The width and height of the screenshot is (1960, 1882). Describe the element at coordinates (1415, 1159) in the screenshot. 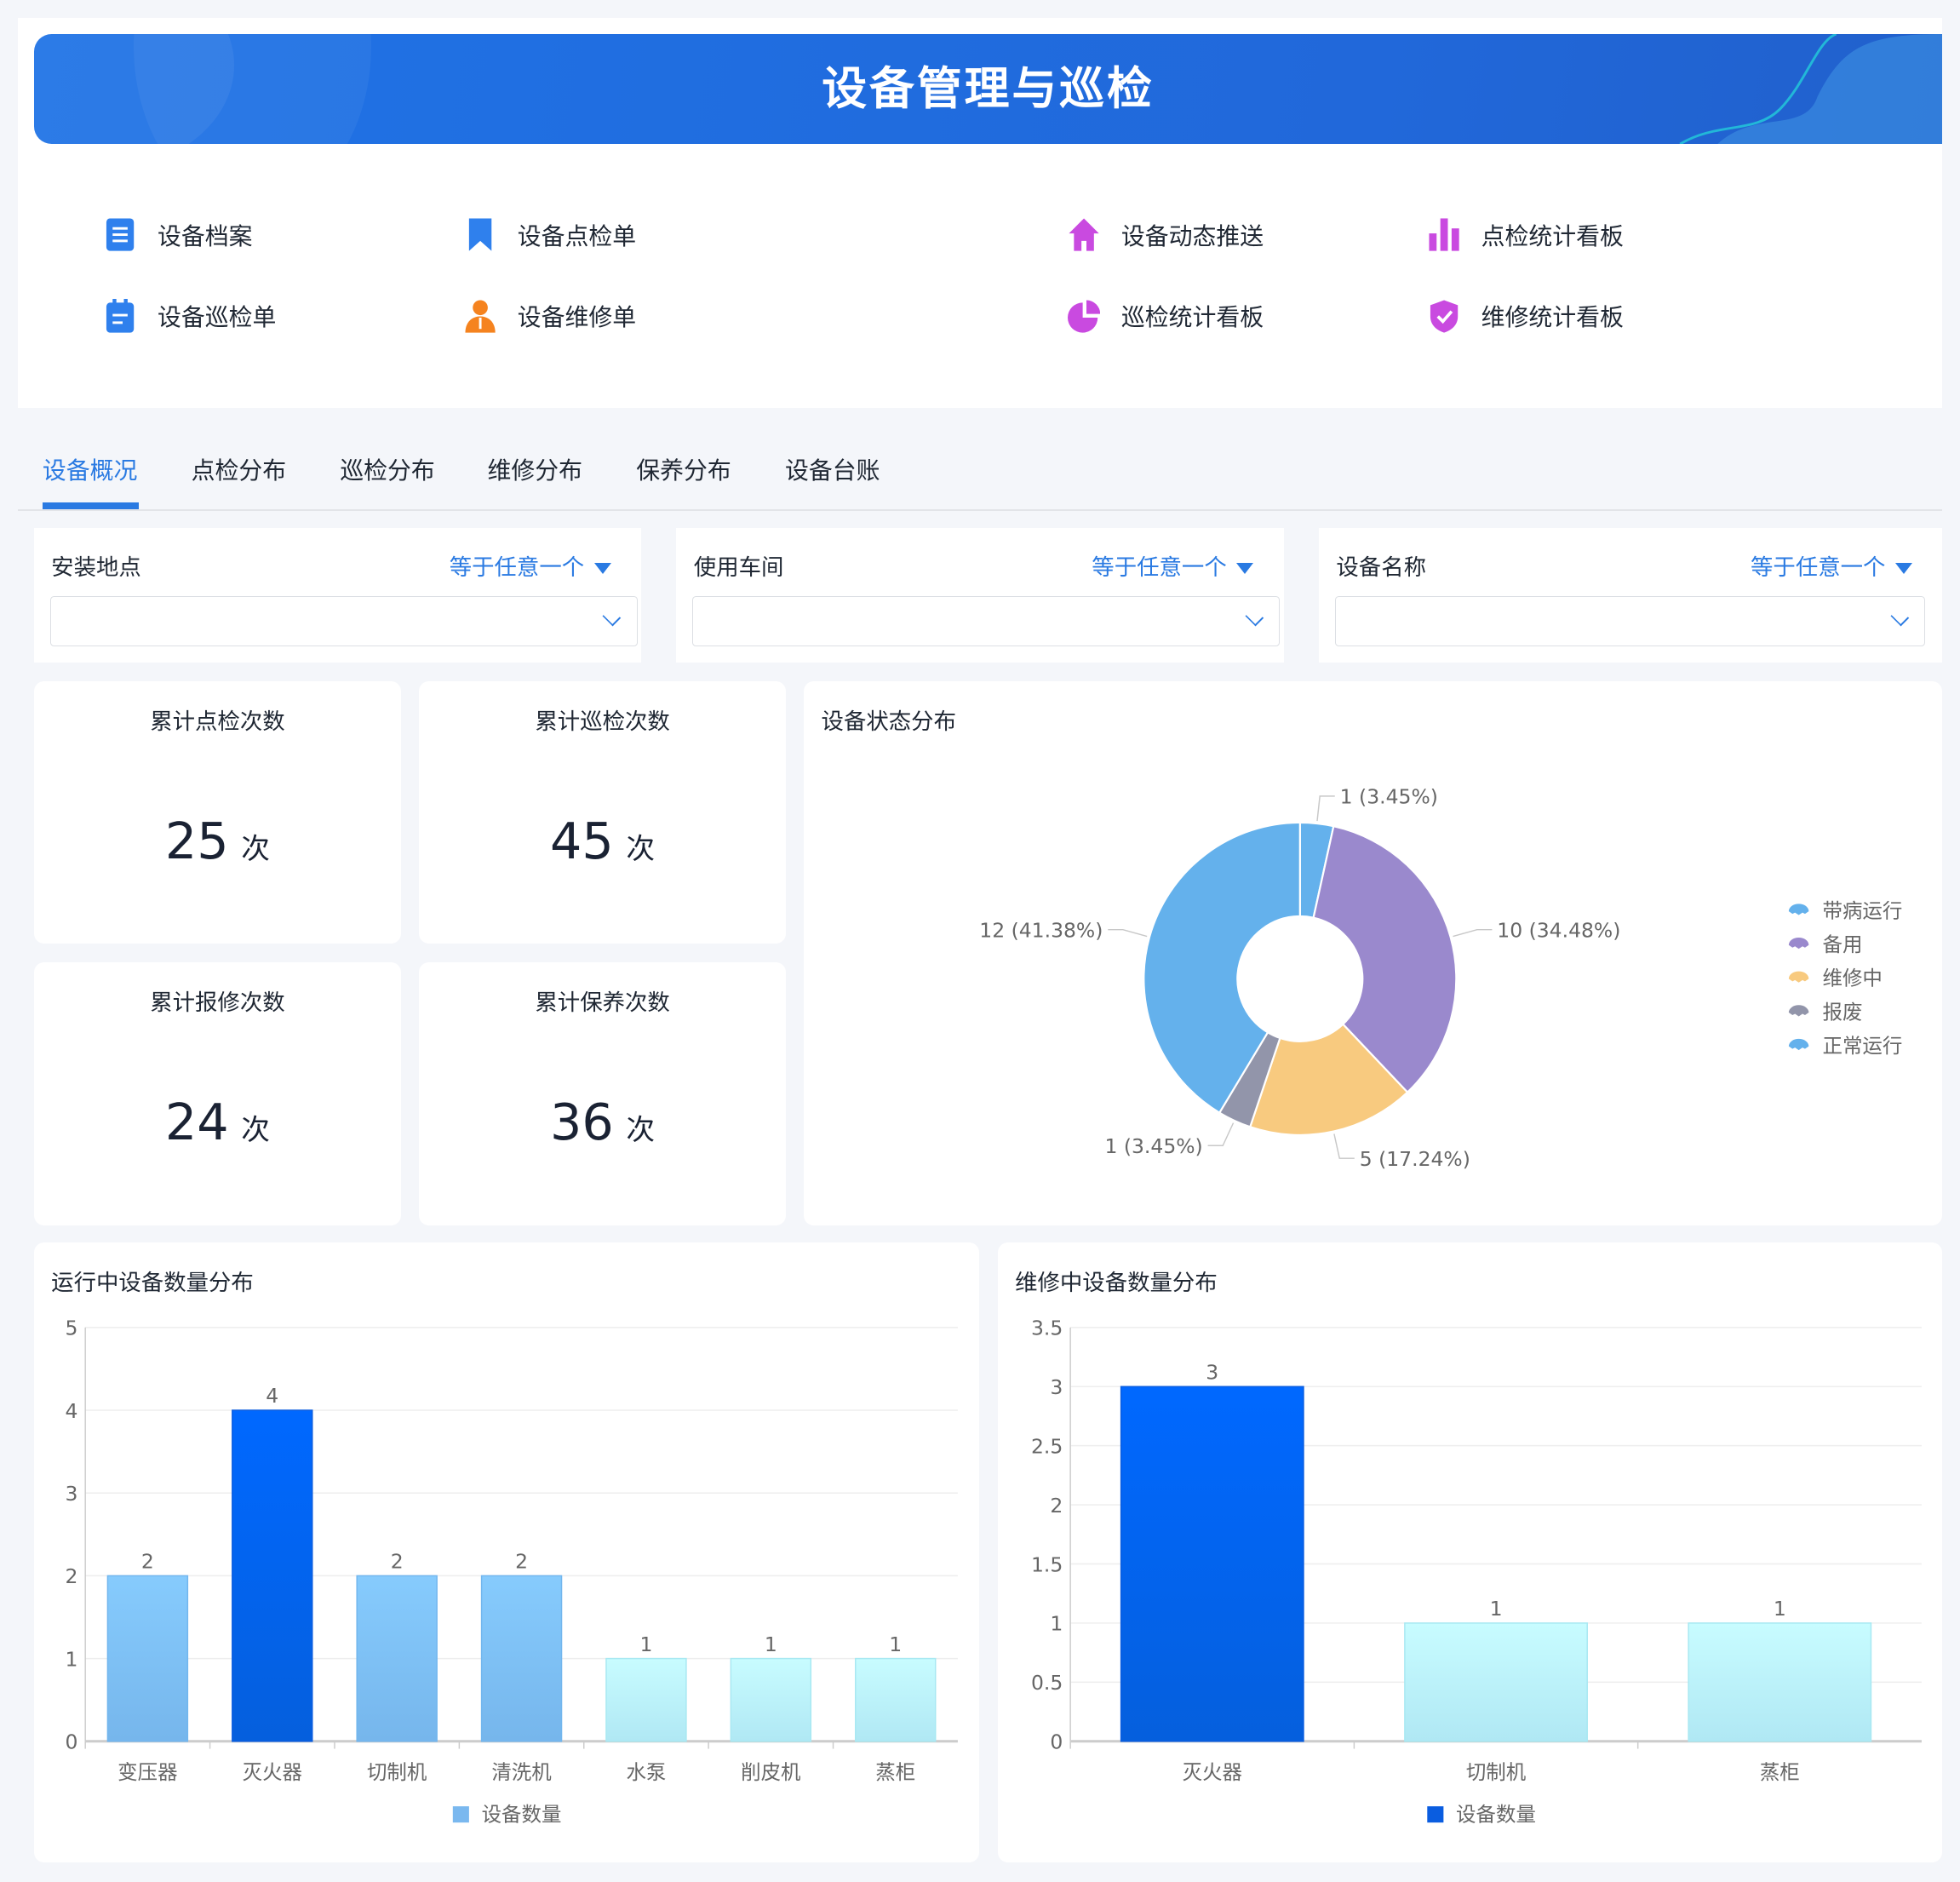

I see `pie-data-label: 5 (17.24%)` at that location.